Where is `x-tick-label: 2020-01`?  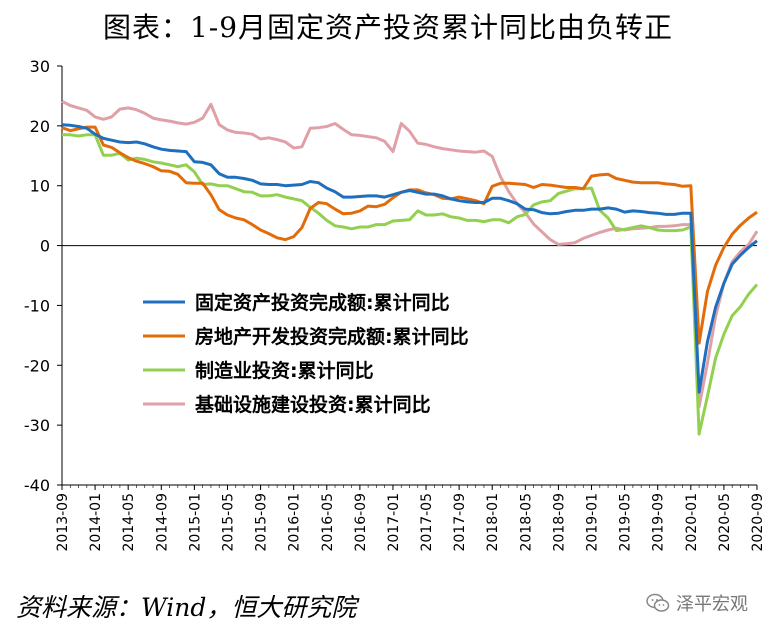
x-tick-label: 2020-01 is located at coordinates (692, 522).